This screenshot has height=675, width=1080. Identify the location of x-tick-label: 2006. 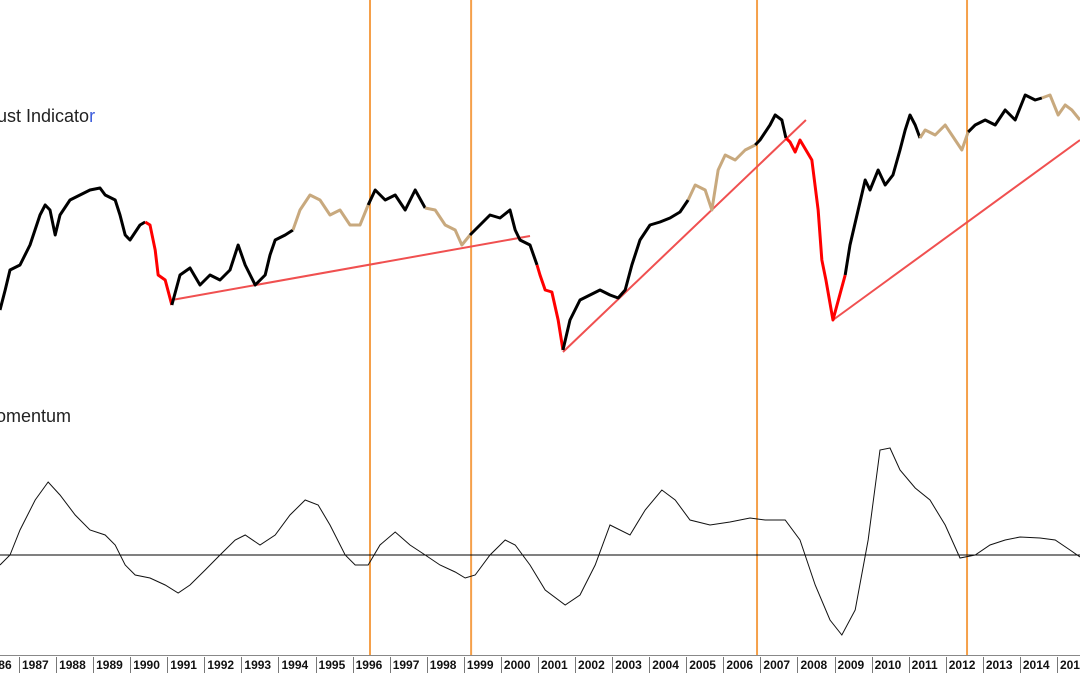
(741, 665).